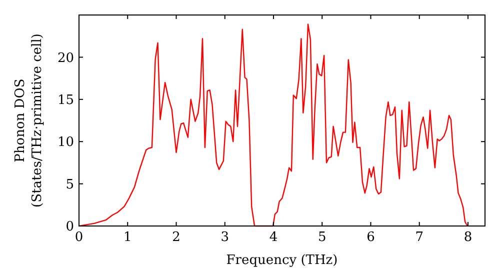  I want to click on y-tick-label: 0, so click(70, 227).